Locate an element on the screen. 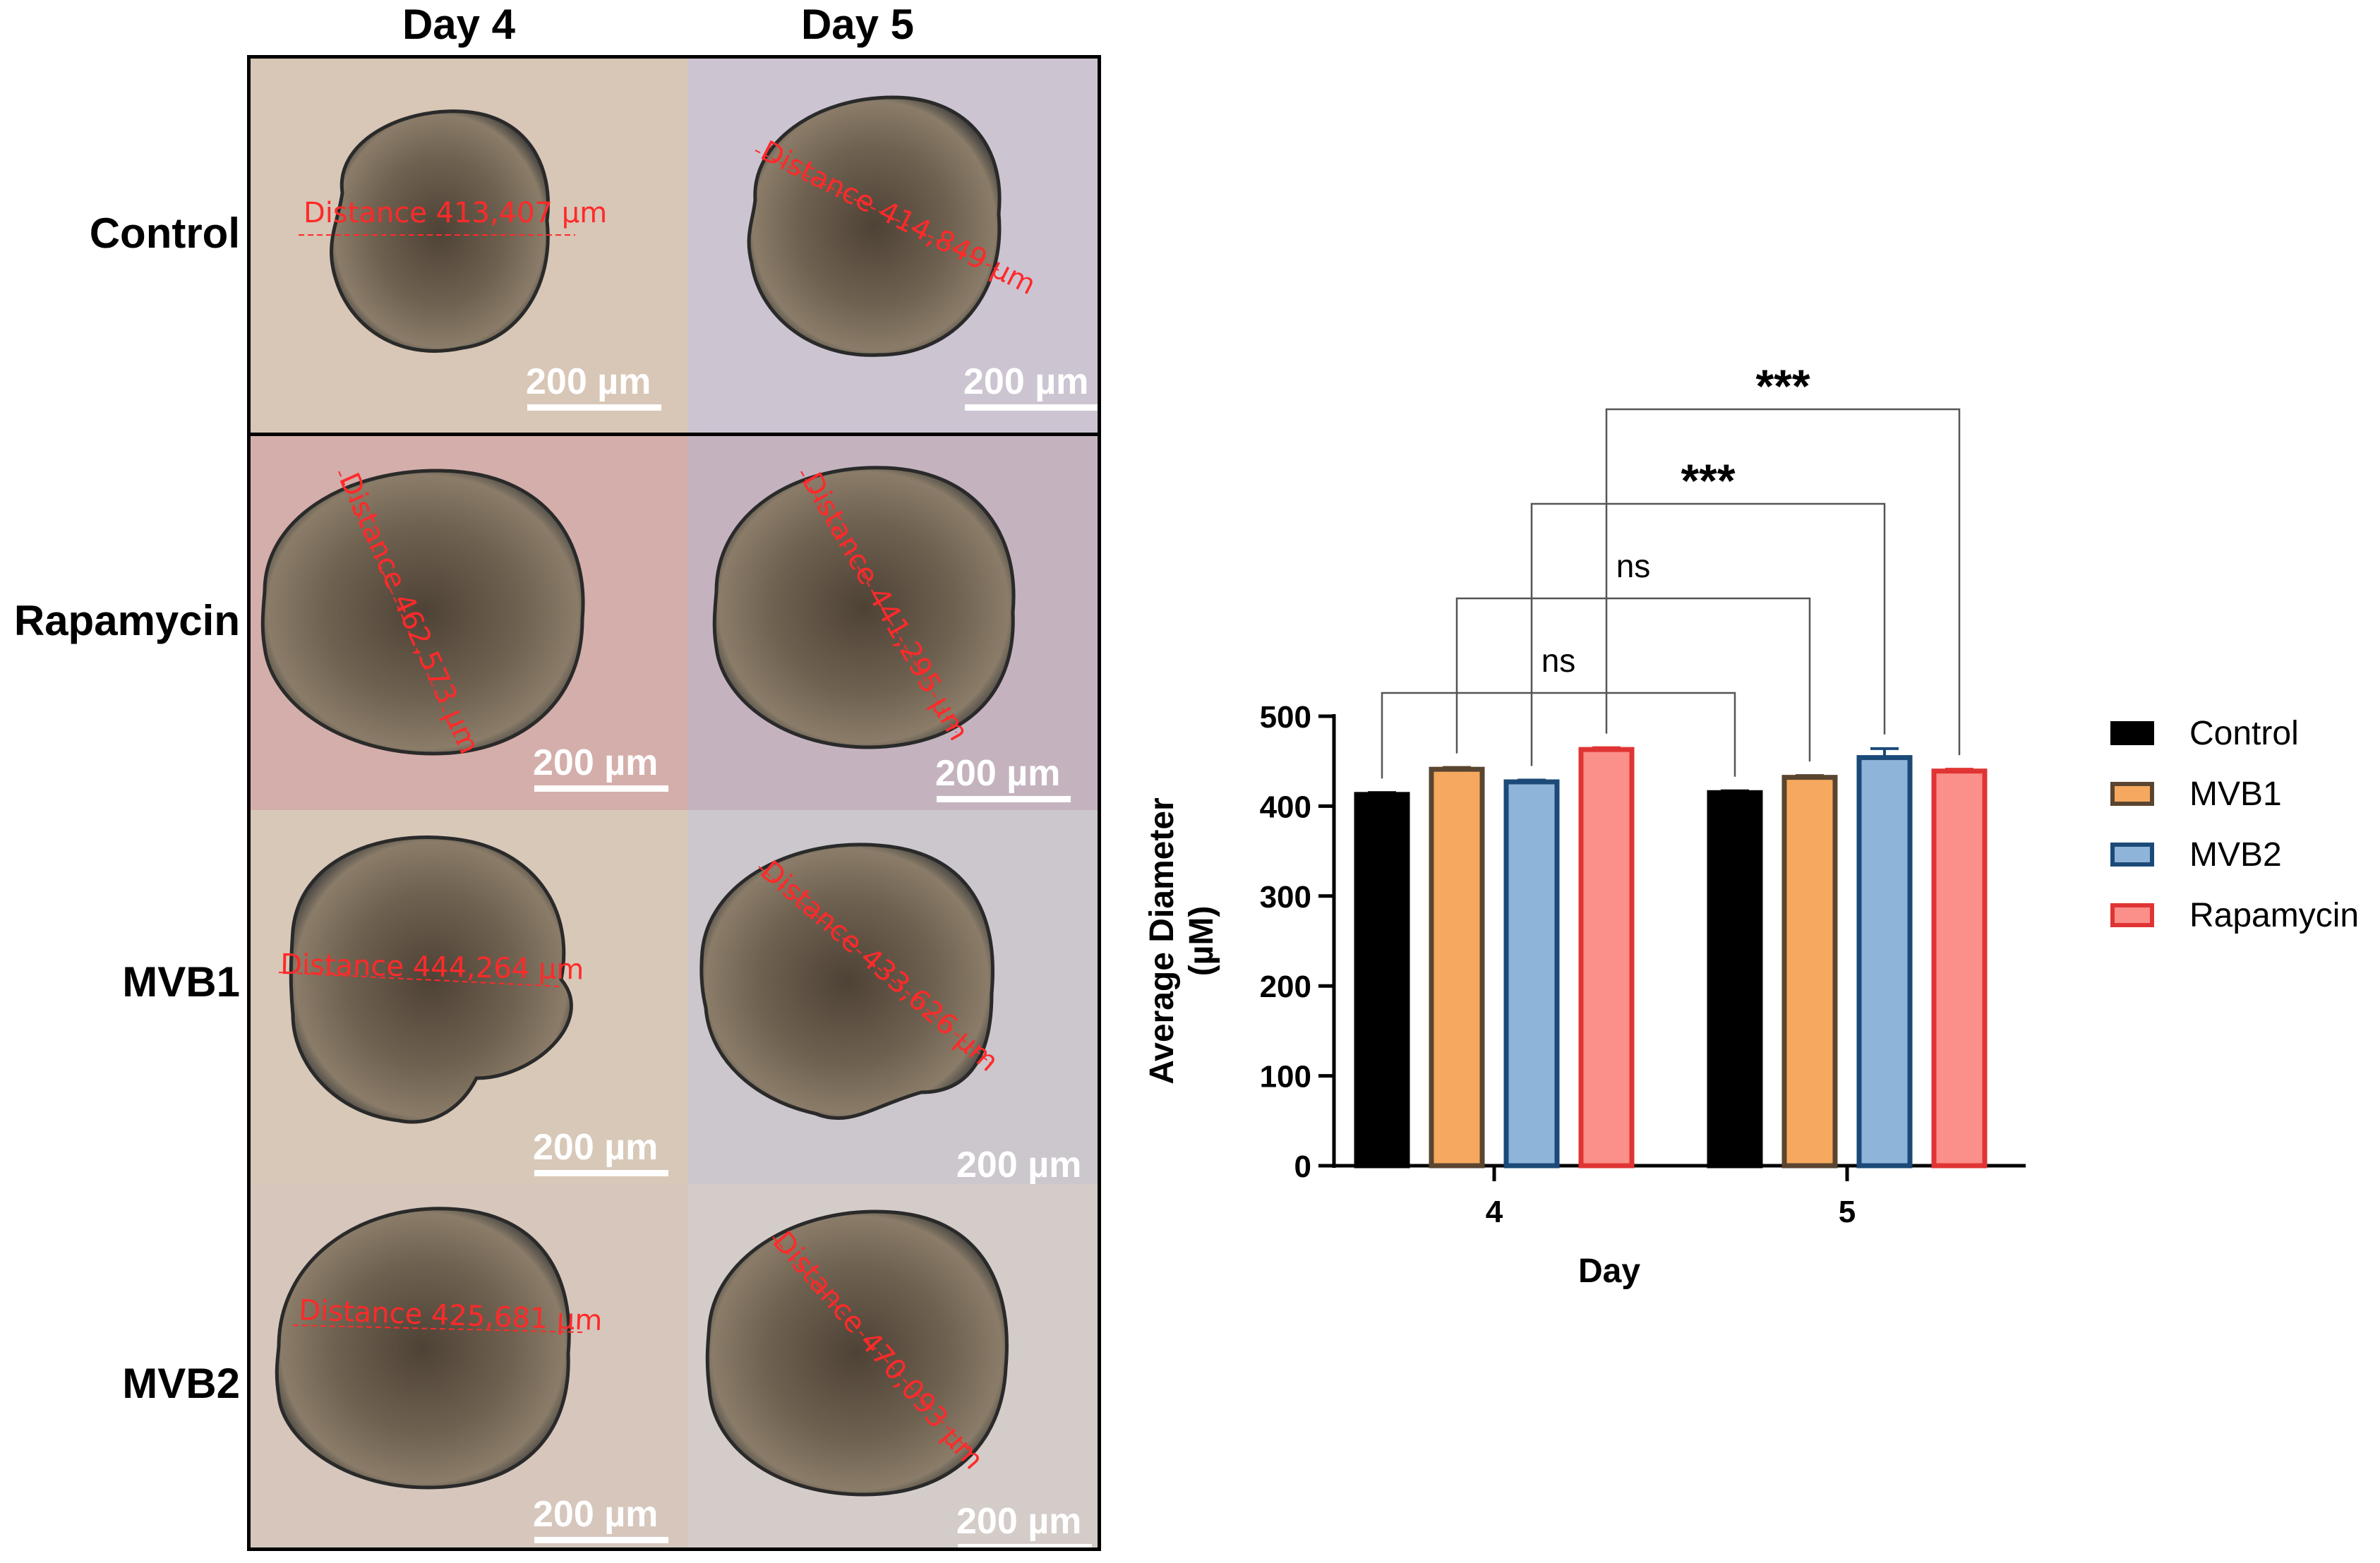 Image resolution: width=2380 pixels, height=1563 pixels. bar-mvb1-day5 is located at coordinates (1809, 972).